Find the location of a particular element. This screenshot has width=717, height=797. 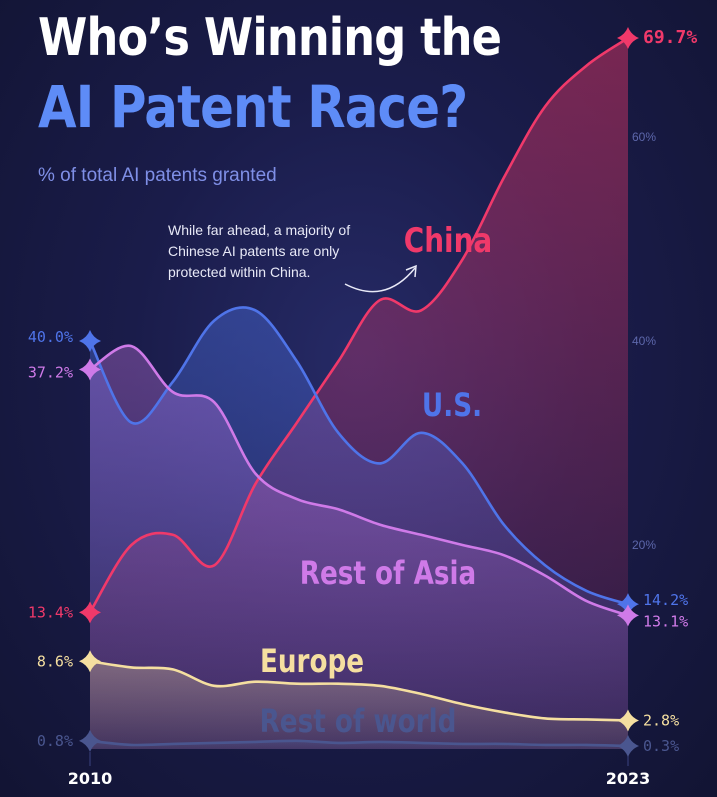

start-value-rest-of-world: 0.8% is located at coordinates (55, 741).